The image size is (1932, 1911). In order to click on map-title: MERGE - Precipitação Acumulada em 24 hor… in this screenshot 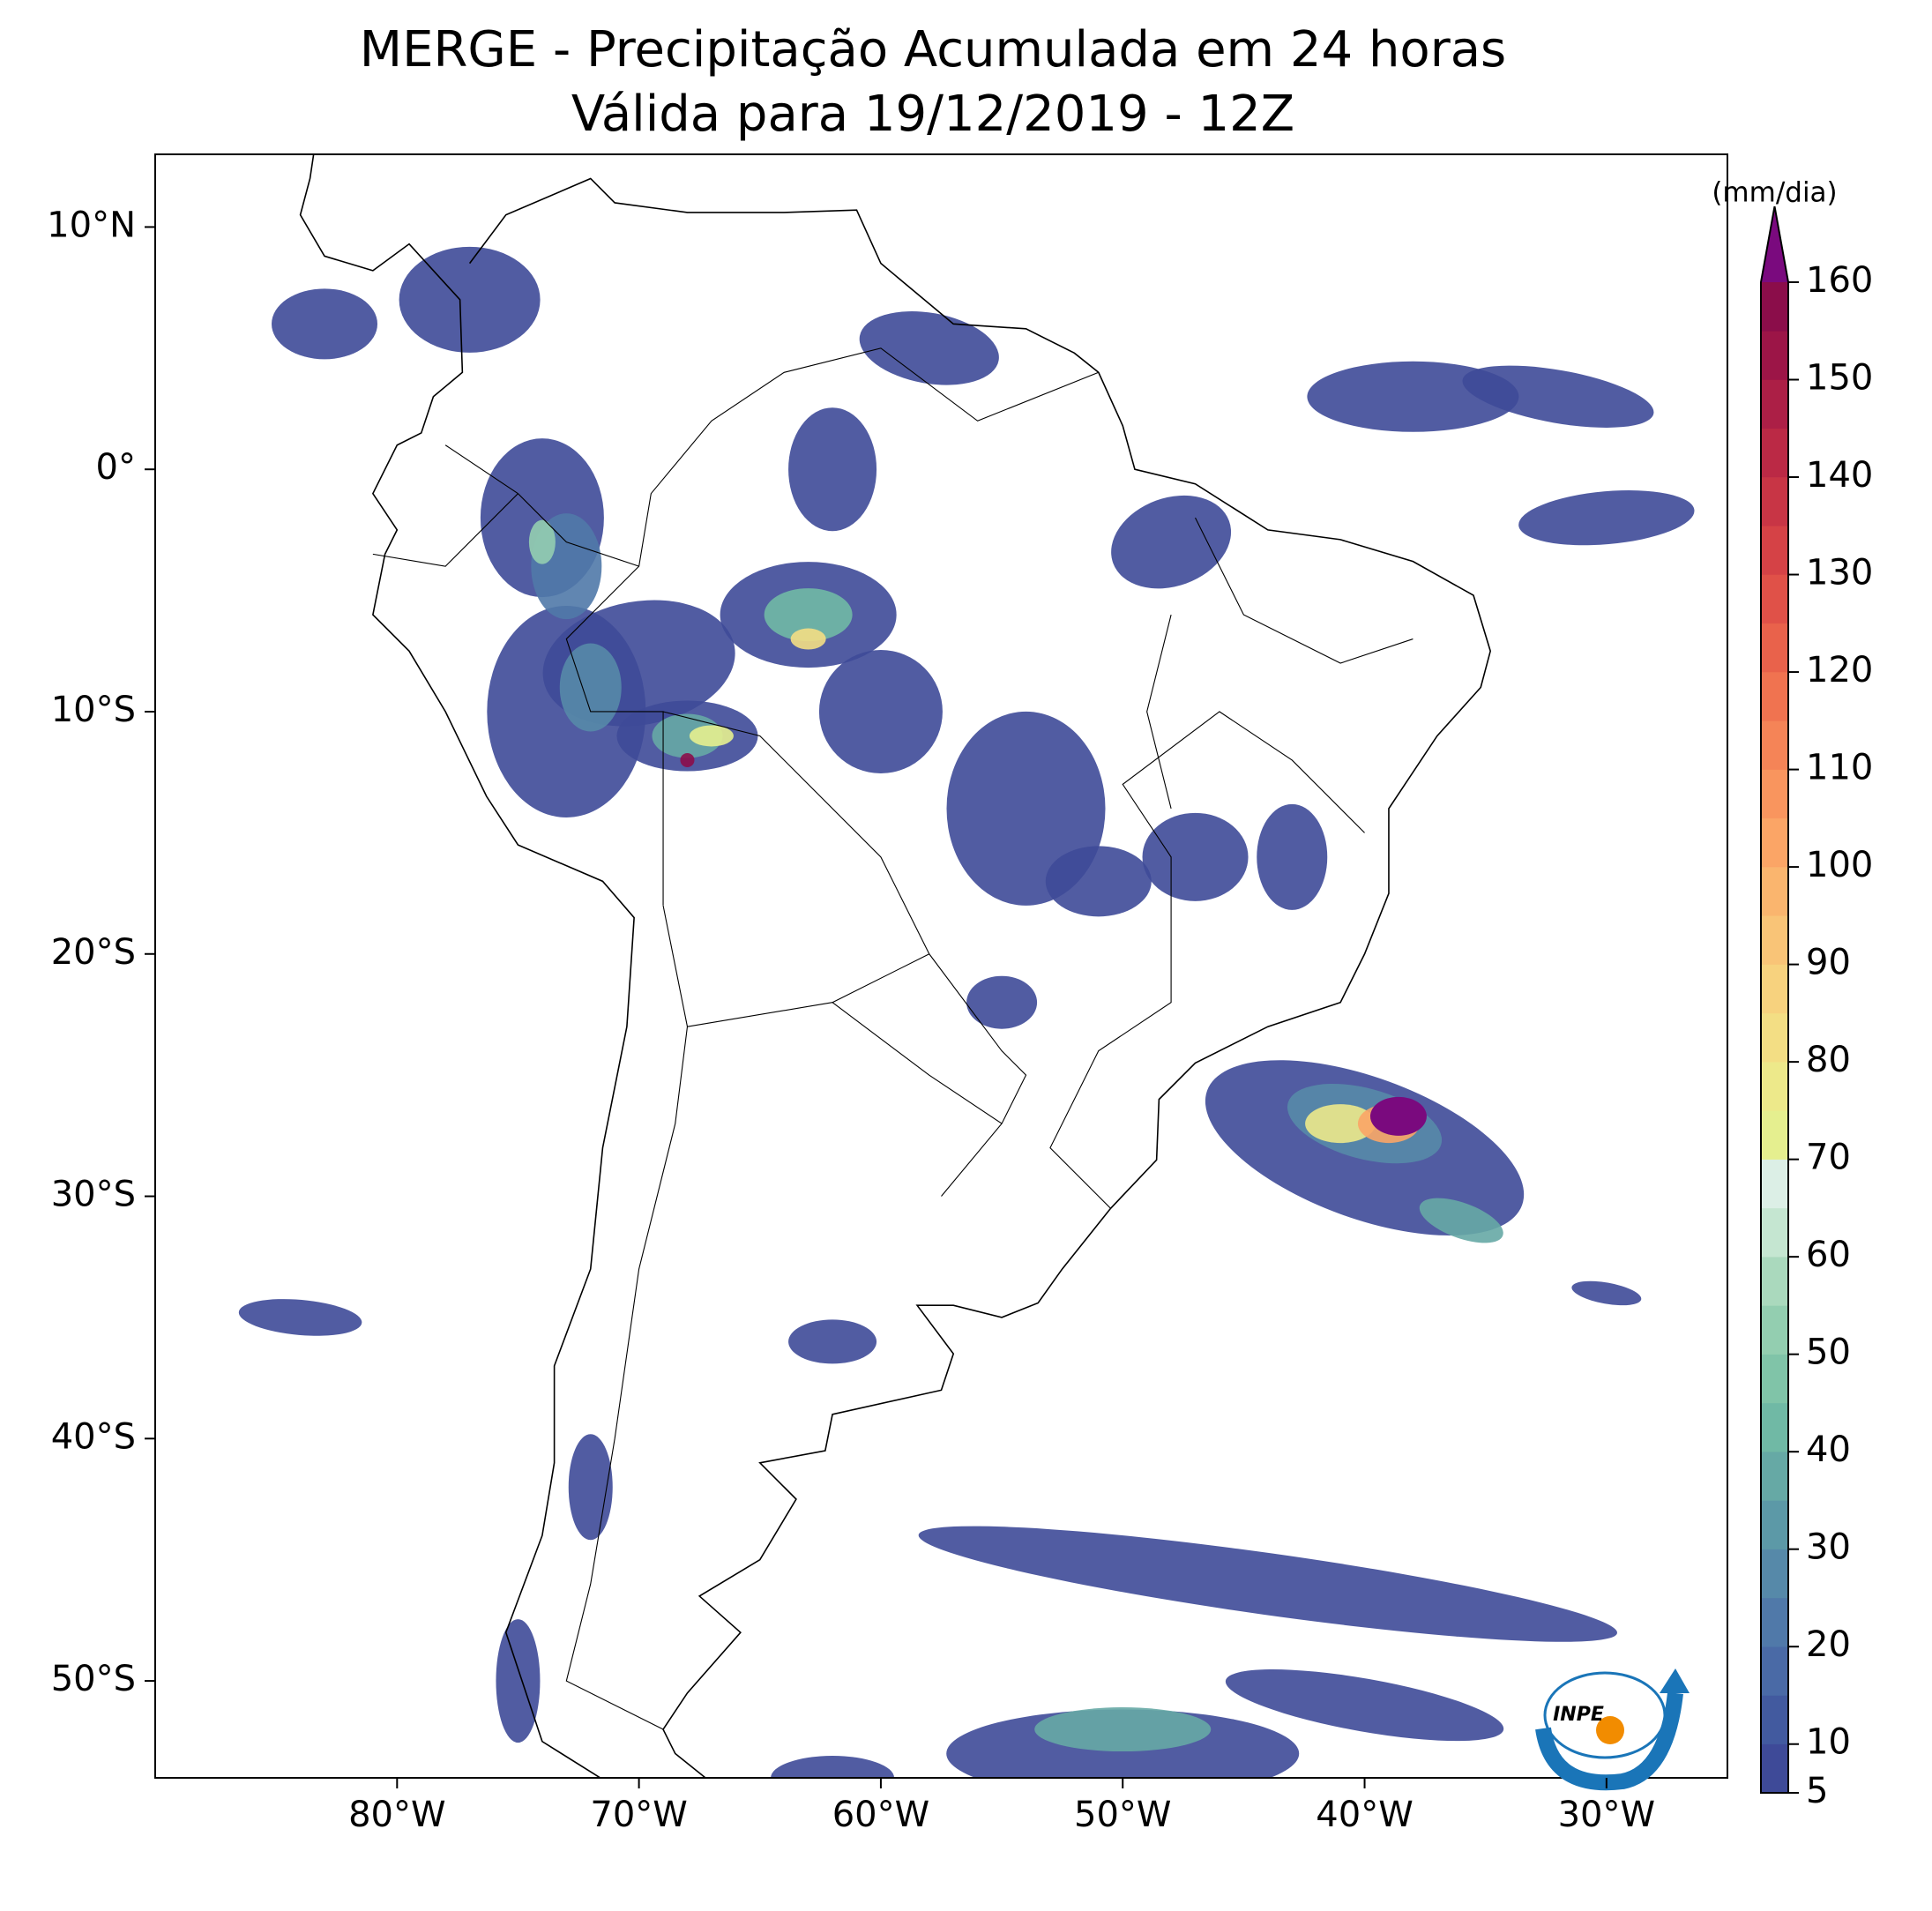, I will do `click(933, 49)`.